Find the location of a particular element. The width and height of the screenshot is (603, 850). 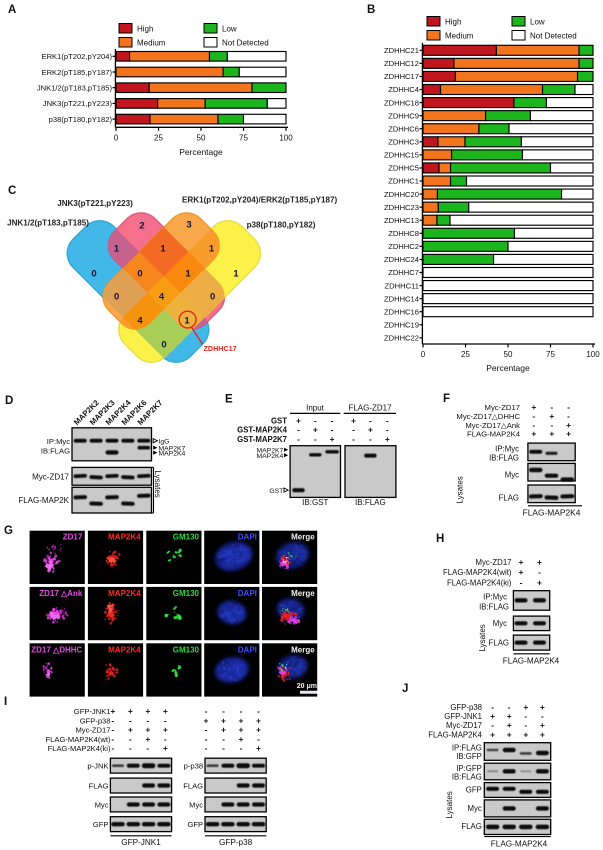

svg-text: ZDHHC7 is located at coordinates (403, 272).